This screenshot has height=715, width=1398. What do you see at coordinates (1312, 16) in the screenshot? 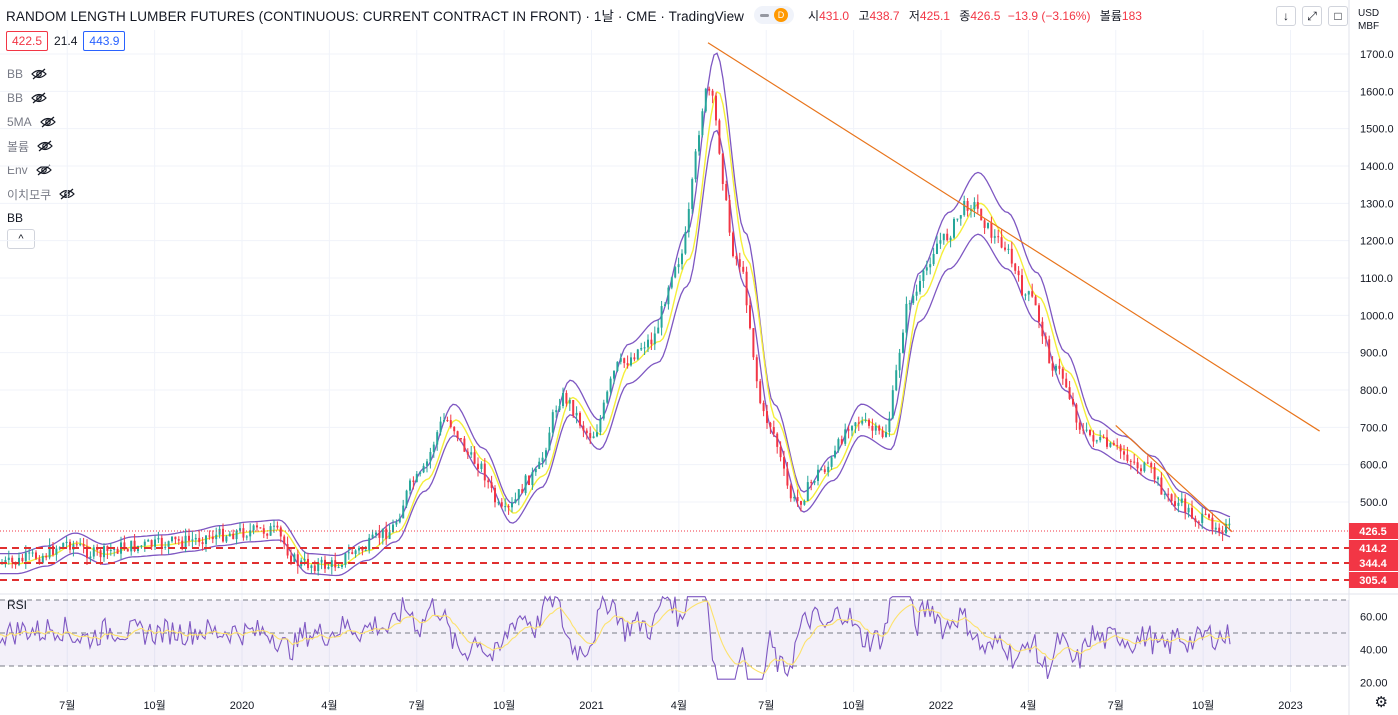
I see `expand-icon: ⤢` at bounding box center [1312, 16].